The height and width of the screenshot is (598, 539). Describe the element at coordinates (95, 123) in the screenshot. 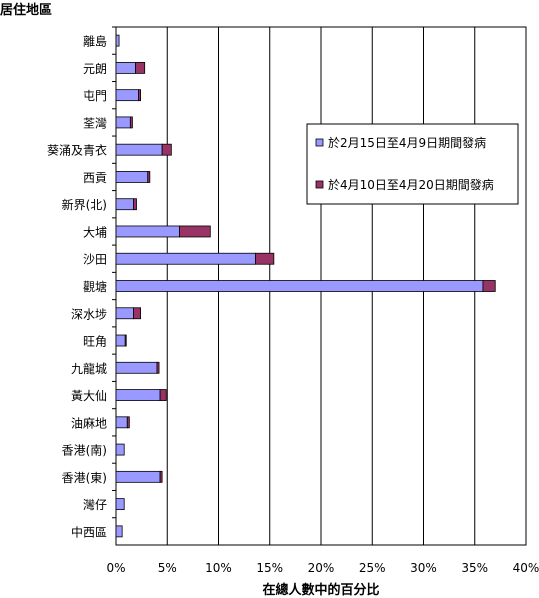

I see `category-label: 荃灣` at that location.